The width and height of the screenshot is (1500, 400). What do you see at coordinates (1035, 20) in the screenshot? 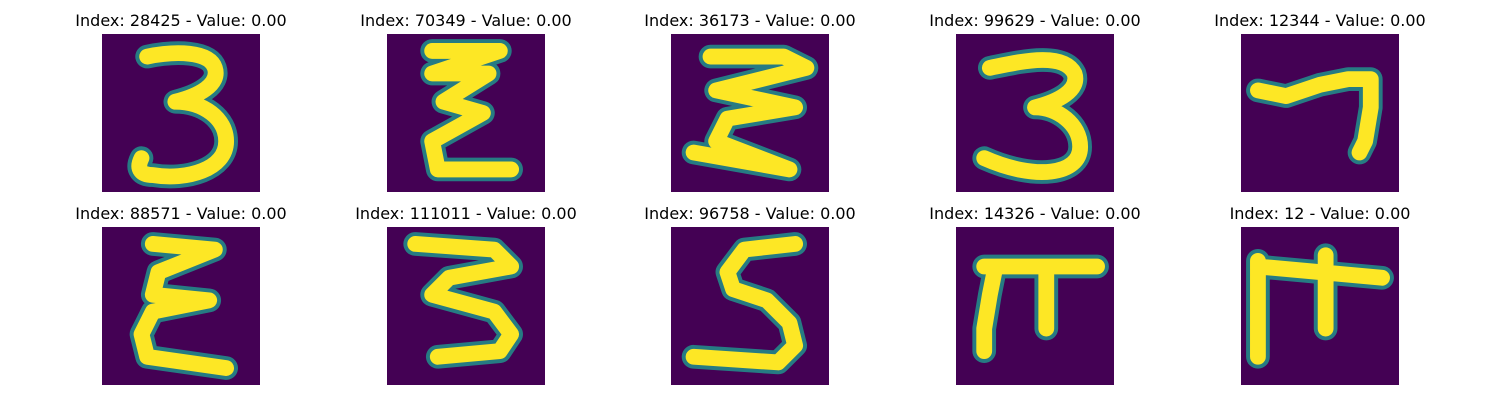
I see `image-title: Index: 99629 - Value: 0.00` at bounding box center [1035, 20].